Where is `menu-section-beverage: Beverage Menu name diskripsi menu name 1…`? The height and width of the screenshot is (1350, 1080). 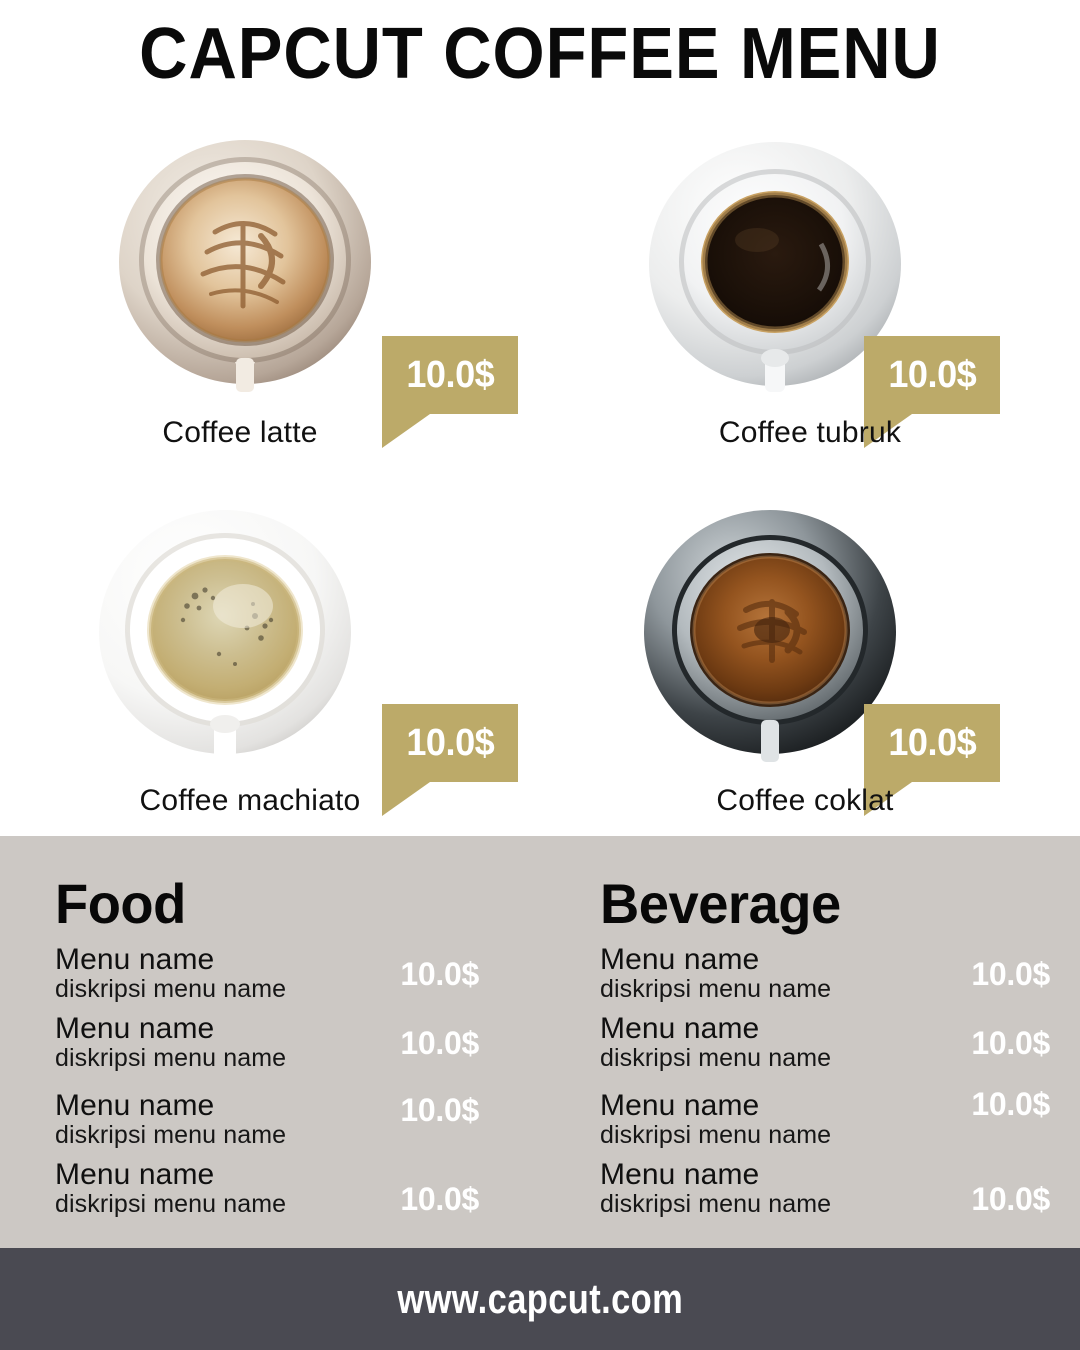
menu-section-beverage: Beverage Menu name diskripsi menu name 1… is located at coordinates (830, 1052).